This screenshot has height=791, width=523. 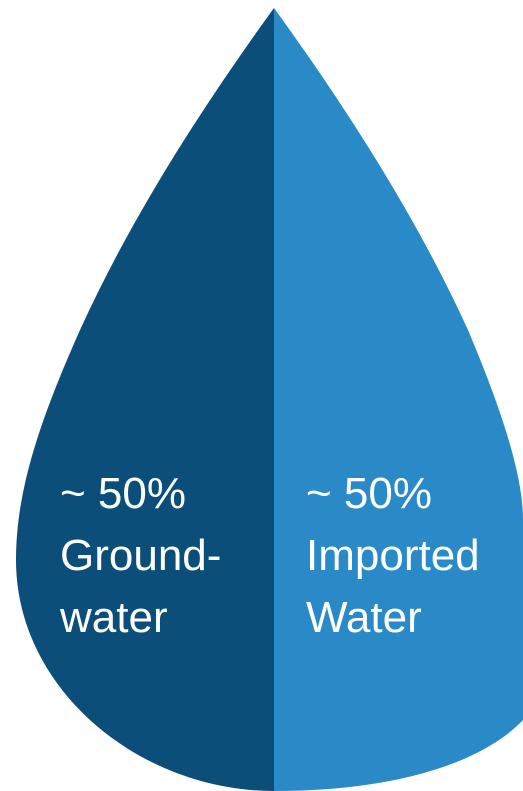 I want to click on imported-water-percent: ~ 50%, so click(x=369, y=493).